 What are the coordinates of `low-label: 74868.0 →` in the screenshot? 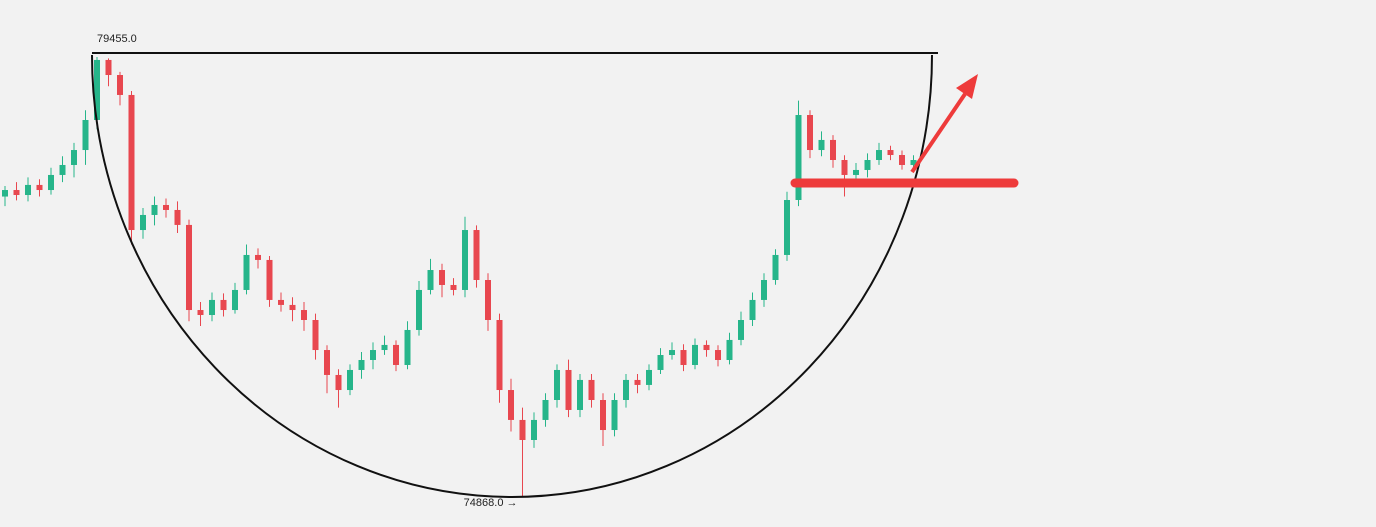 It's located at (491, 503).